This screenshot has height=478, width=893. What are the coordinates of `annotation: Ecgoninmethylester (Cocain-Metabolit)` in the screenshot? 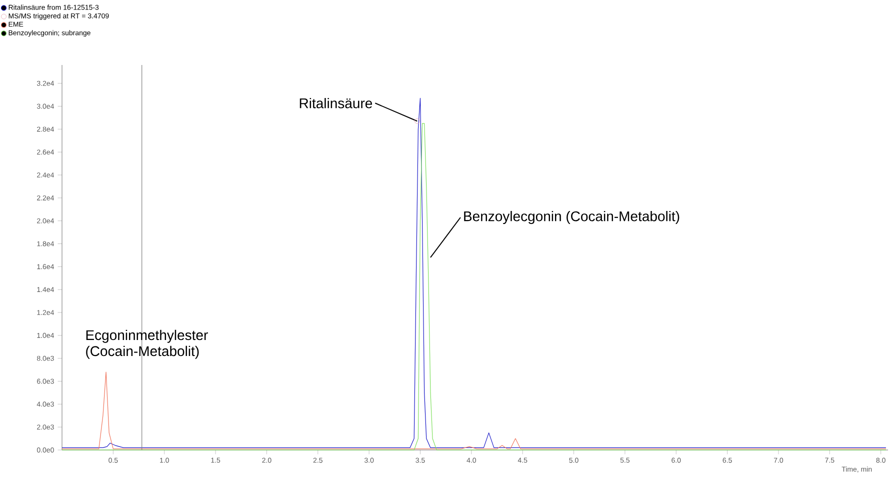 It's located at (147, 344).